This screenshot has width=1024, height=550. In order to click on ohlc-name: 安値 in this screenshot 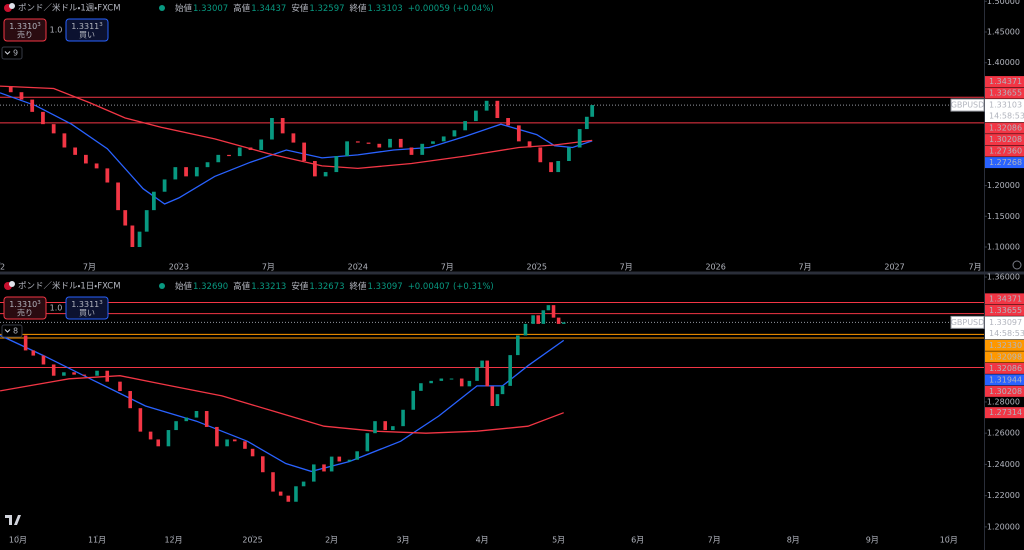, I will do `click(300, 286)`.